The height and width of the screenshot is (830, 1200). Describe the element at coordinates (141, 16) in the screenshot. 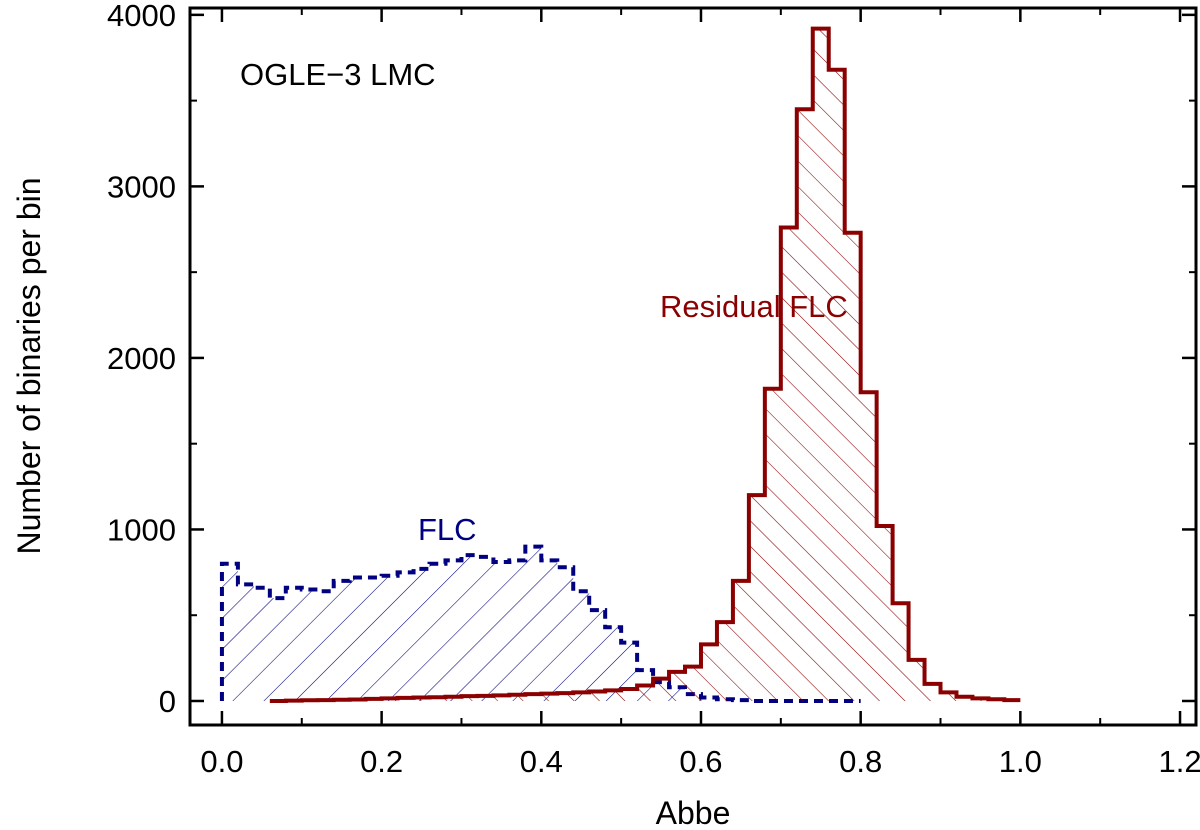

I see `y-tick-label: 4000` at that location.